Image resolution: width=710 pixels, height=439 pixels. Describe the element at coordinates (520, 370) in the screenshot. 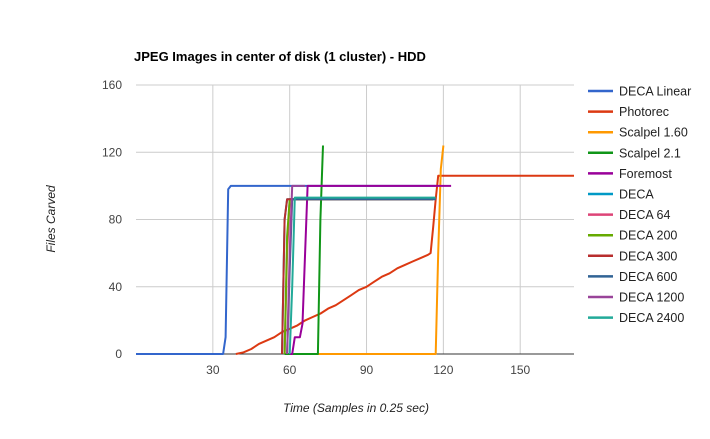

I see `x-tick-label: 150` at that location.